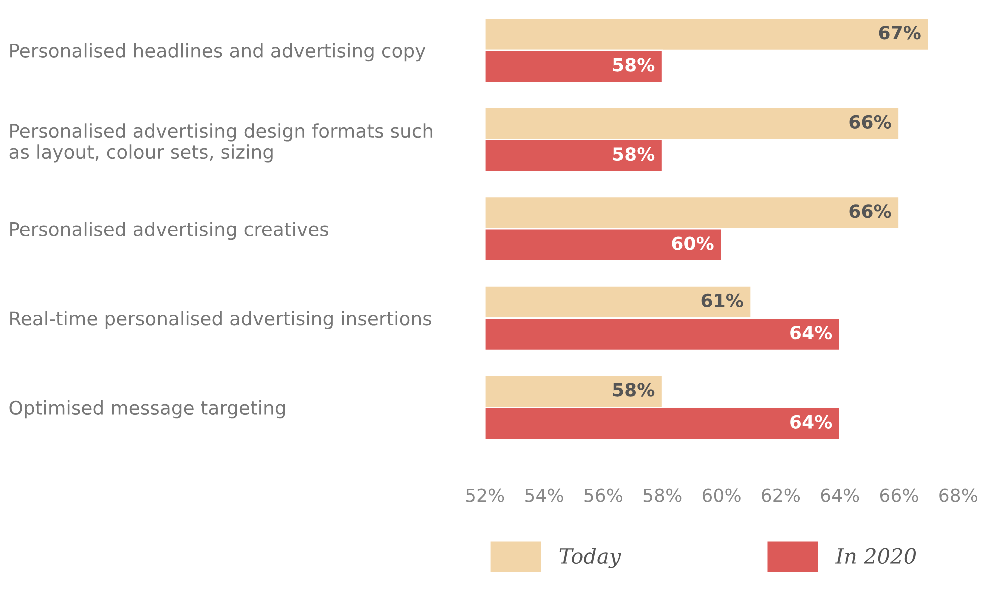 This screenshot has height=592, width=982. Describe the element at coordinates (221, 143) in the screenshot. I see `y-tick-label: Personalised advertising design formats such as layout, colour sets, sizing` at that location.